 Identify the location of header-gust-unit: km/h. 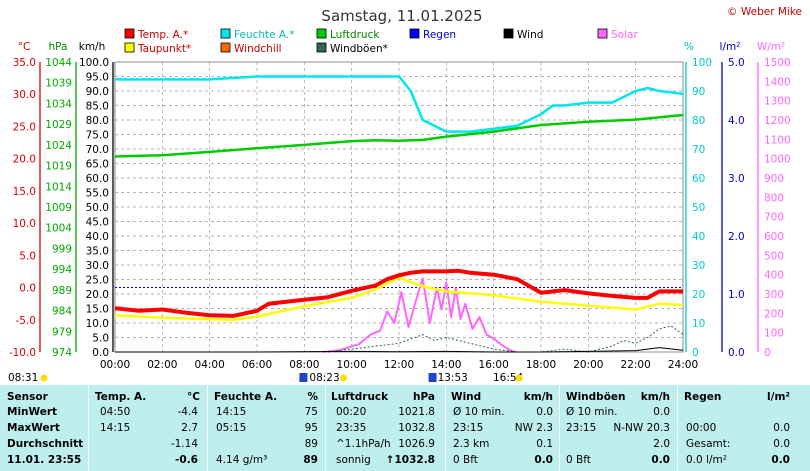
(655, 397).